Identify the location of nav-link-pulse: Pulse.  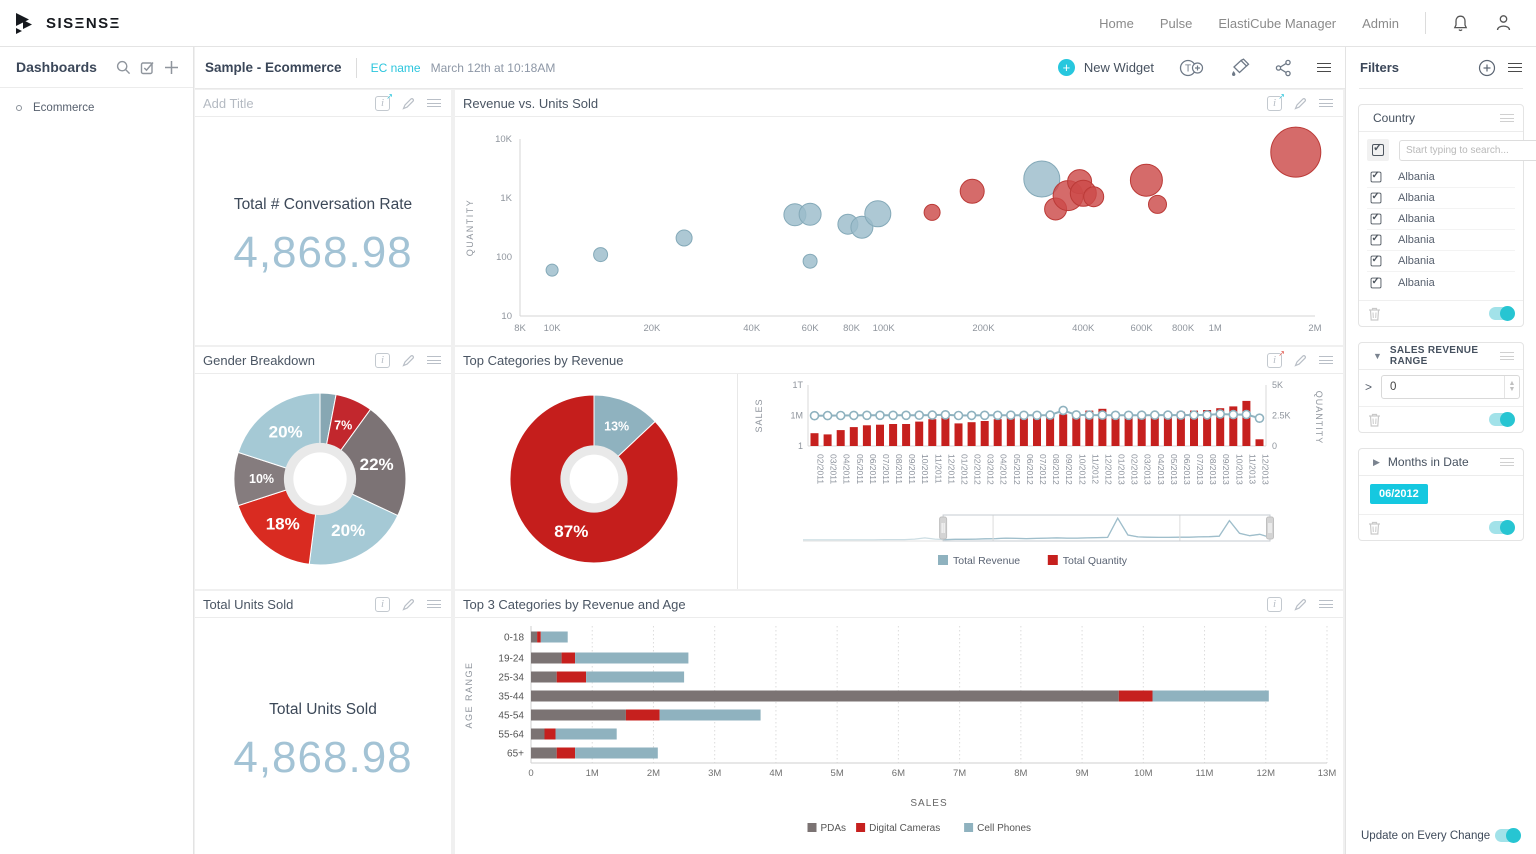
(1176, 23).